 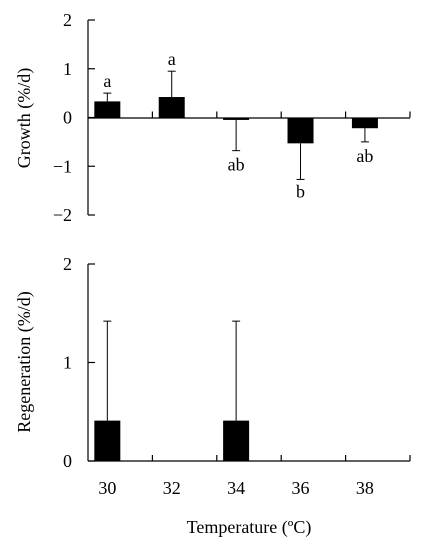 What do you see at coordinates (67, 363) in the screenshot?
I see `regeneration-y-tick-label: 1` at bounding box center [67, 363].